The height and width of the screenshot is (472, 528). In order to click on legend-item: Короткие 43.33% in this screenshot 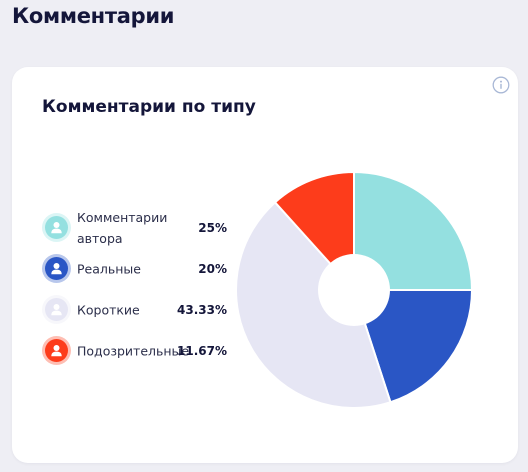, I will do `click(140, 309)`.